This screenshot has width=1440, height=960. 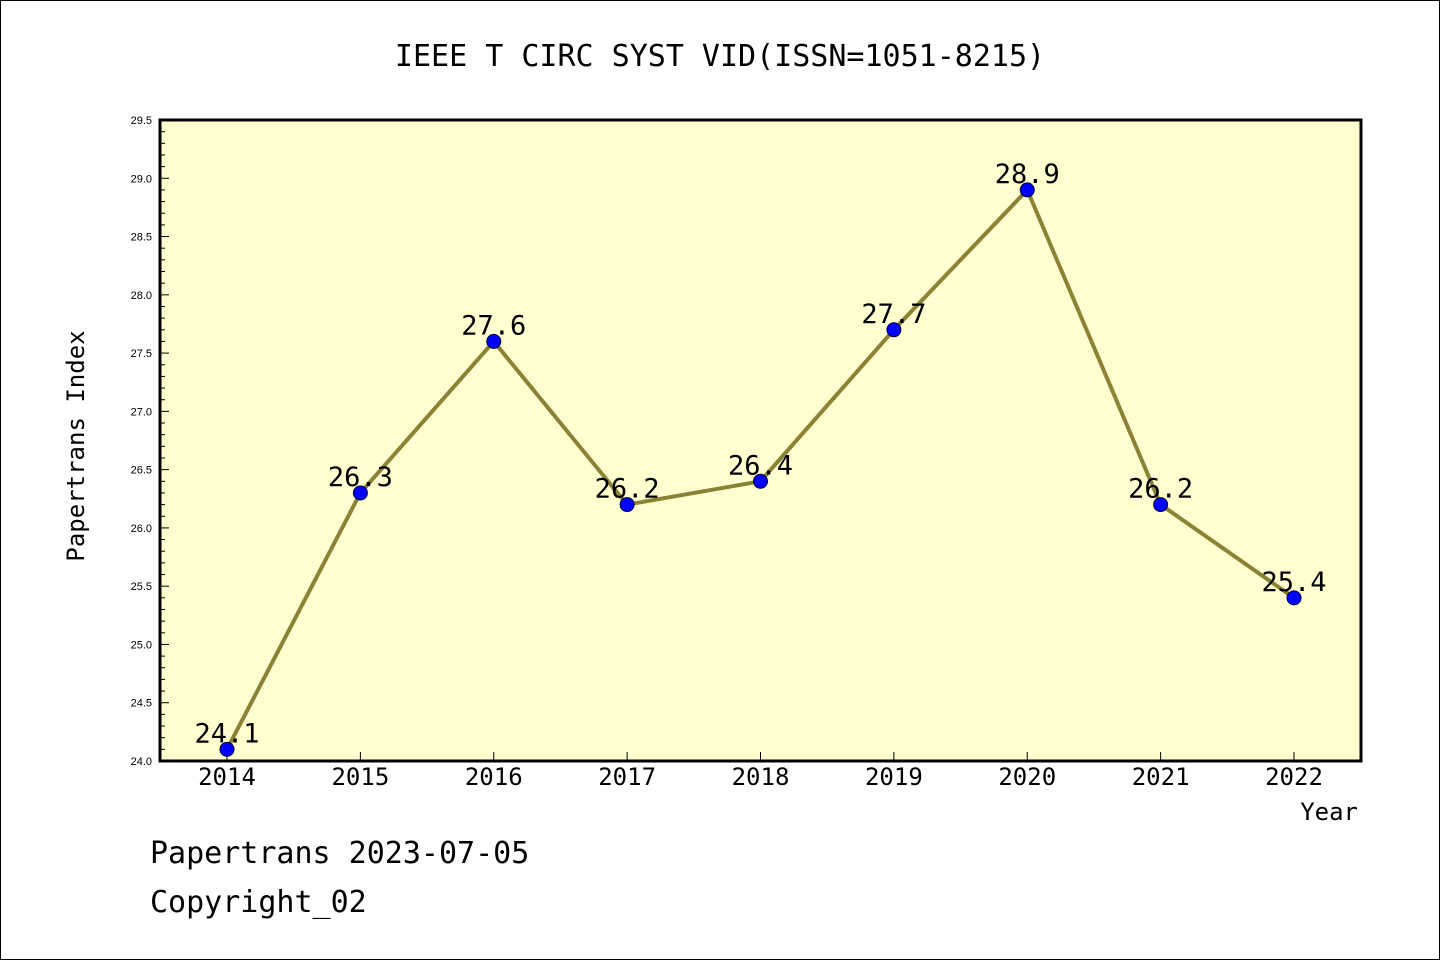 What do you see at coordinates (1161, 777) in the screenshot?
I see `x-tick-label: 2021` at bounding box center [1161, 777].